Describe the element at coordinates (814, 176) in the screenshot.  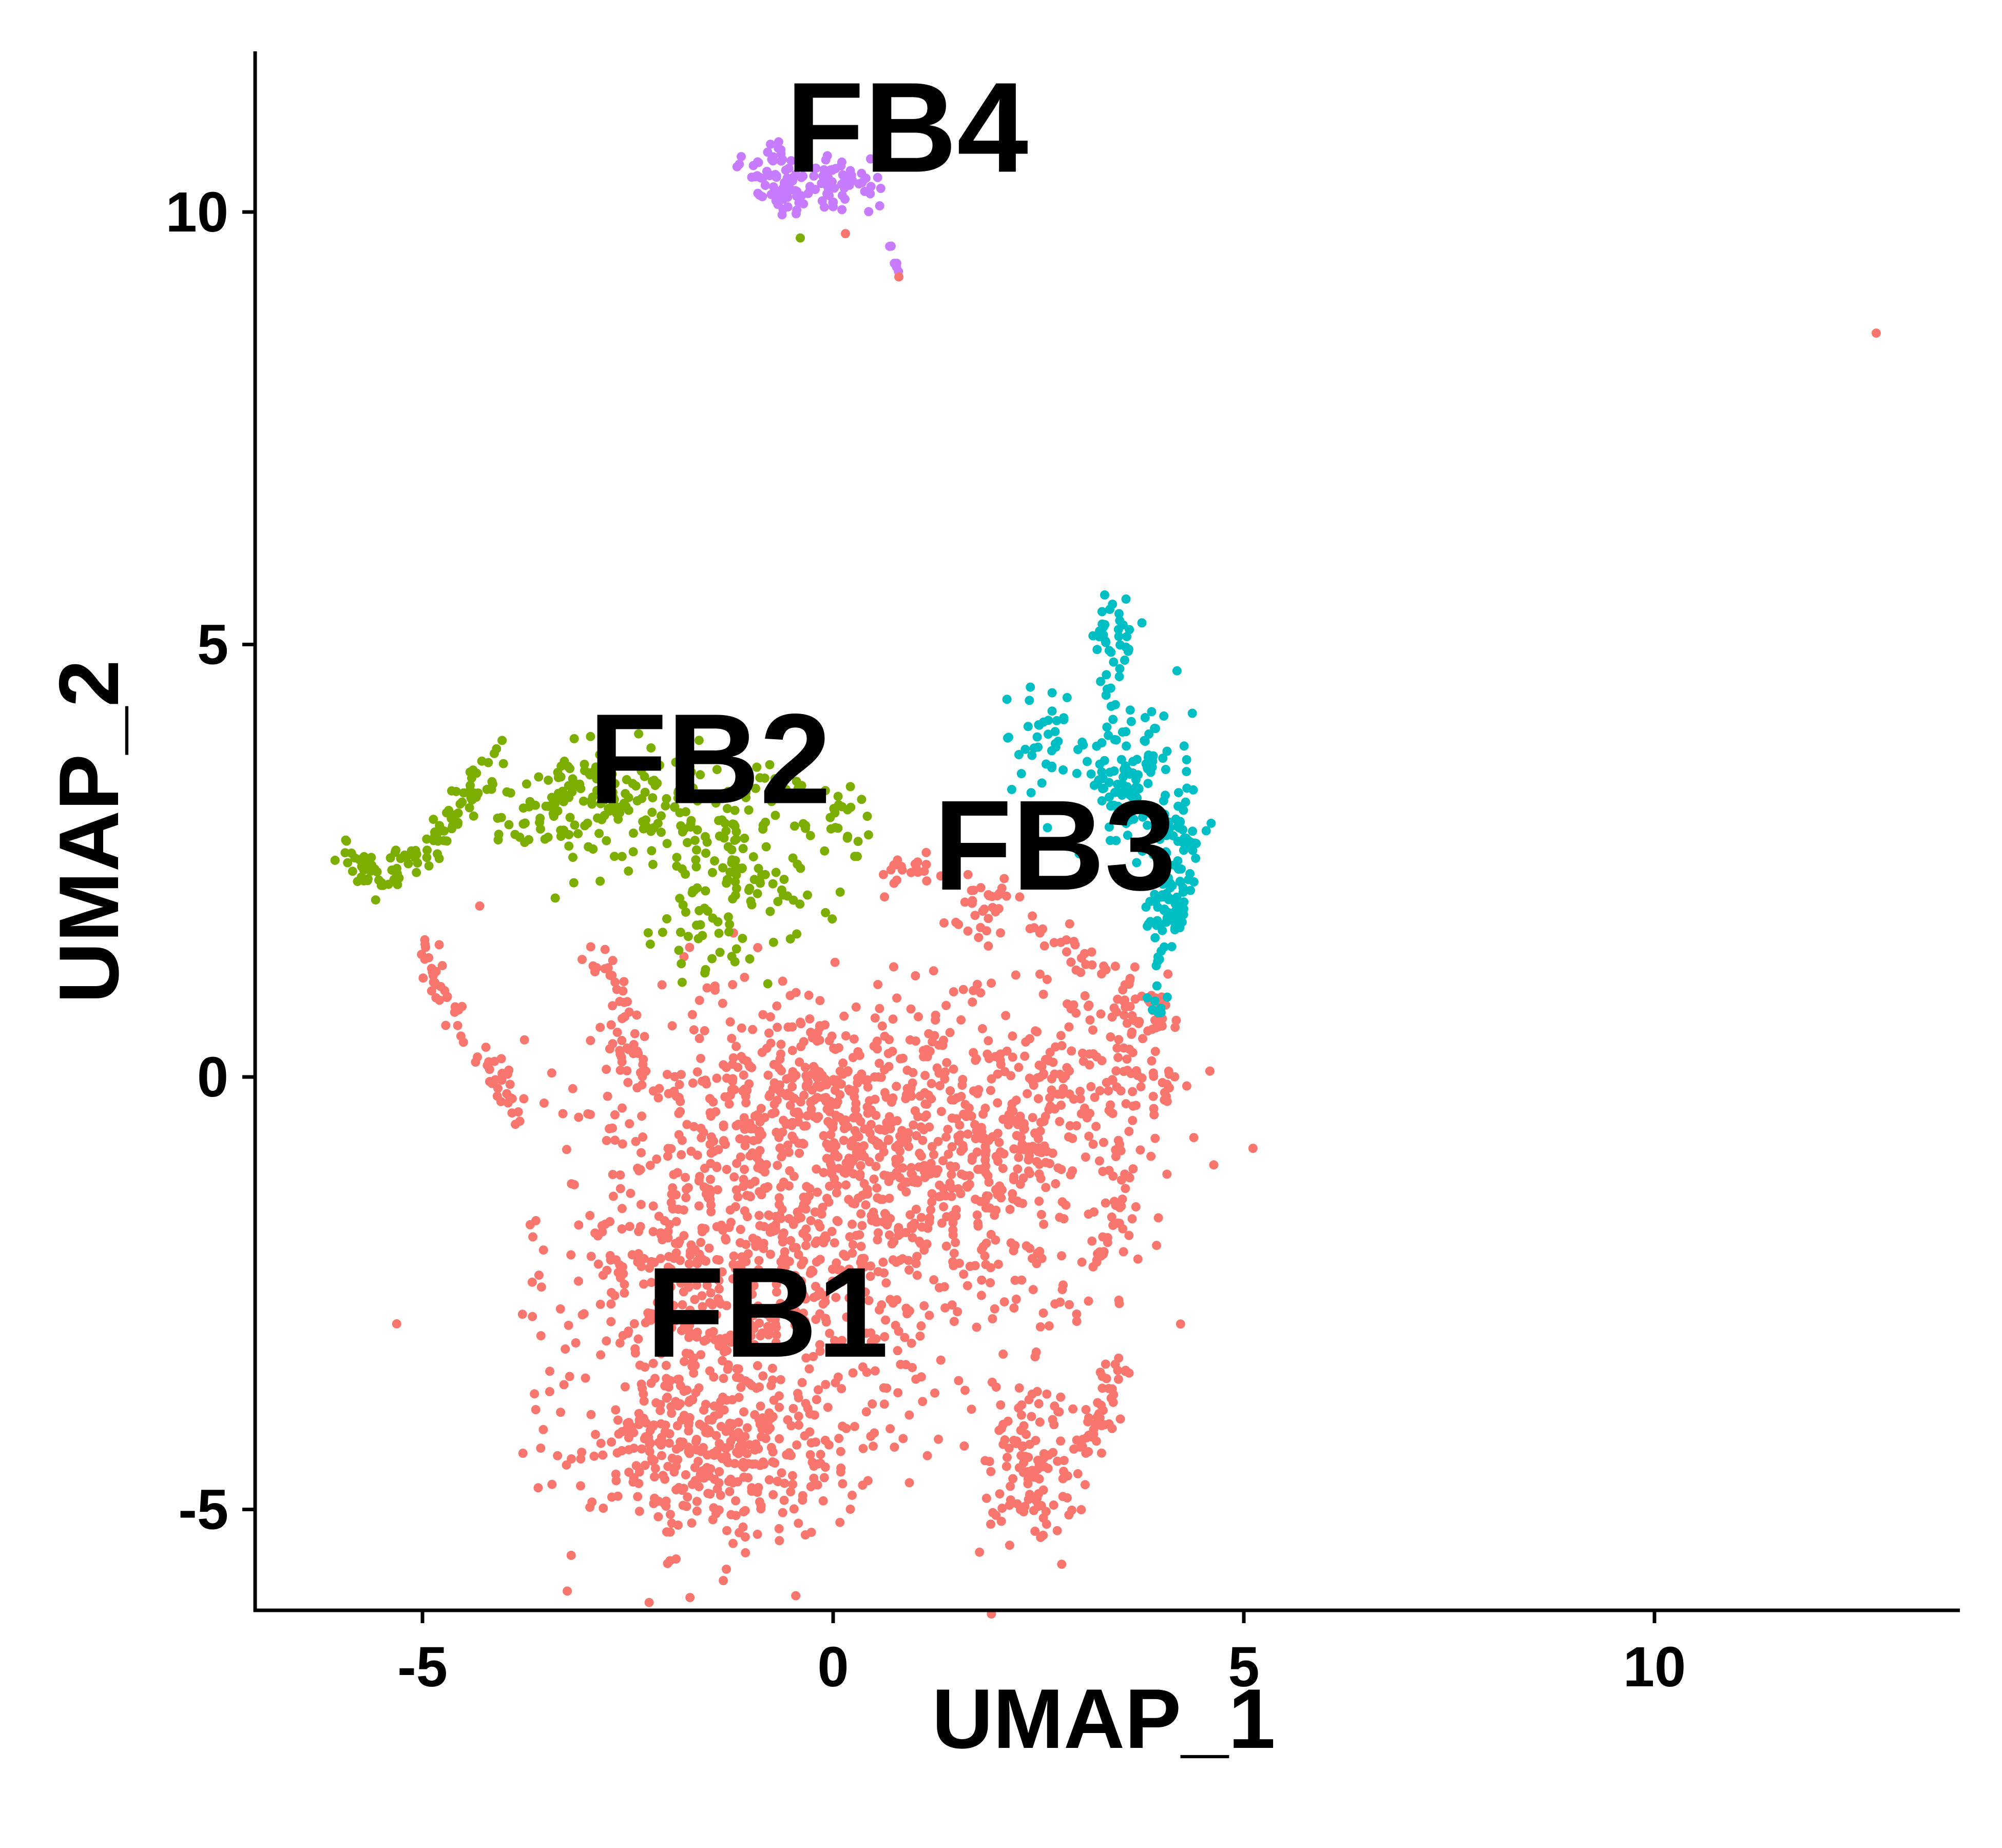
I see `point-fb4` at that location.